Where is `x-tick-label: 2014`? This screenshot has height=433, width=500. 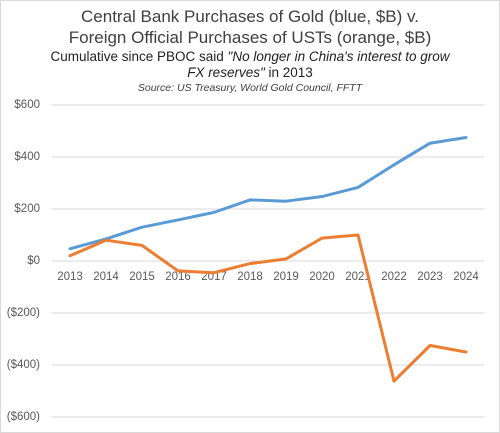
x-tick-label: 2014 is located at coordinates (106, 277).